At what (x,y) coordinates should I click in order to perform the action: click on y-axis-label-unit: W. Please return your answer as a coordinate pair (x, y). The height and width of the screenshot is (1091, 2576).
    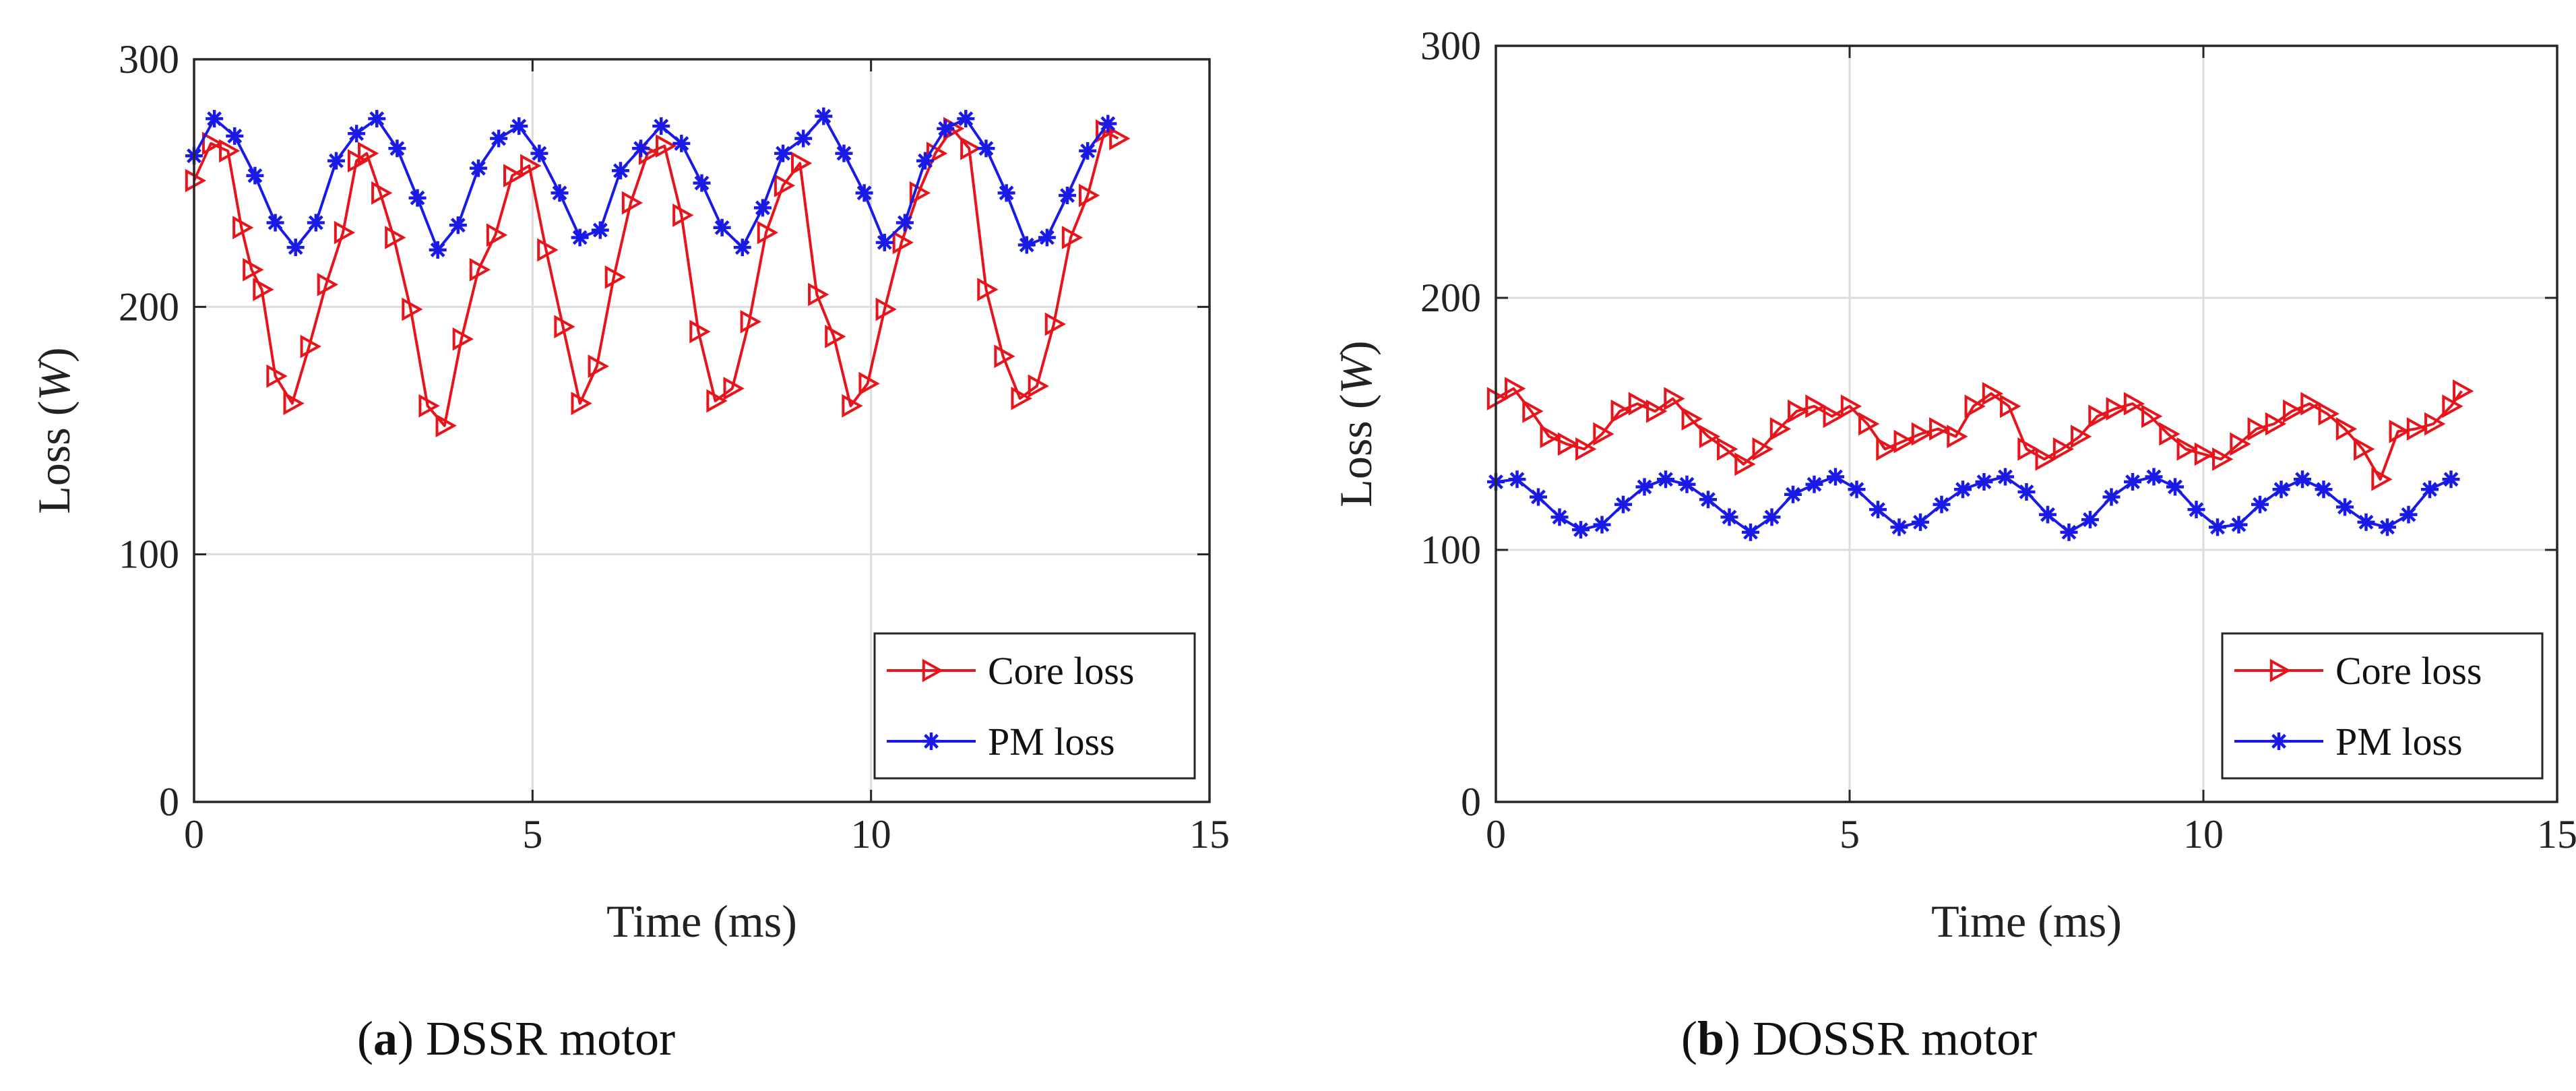
    Looking at the image, I should click on (1355, 373).